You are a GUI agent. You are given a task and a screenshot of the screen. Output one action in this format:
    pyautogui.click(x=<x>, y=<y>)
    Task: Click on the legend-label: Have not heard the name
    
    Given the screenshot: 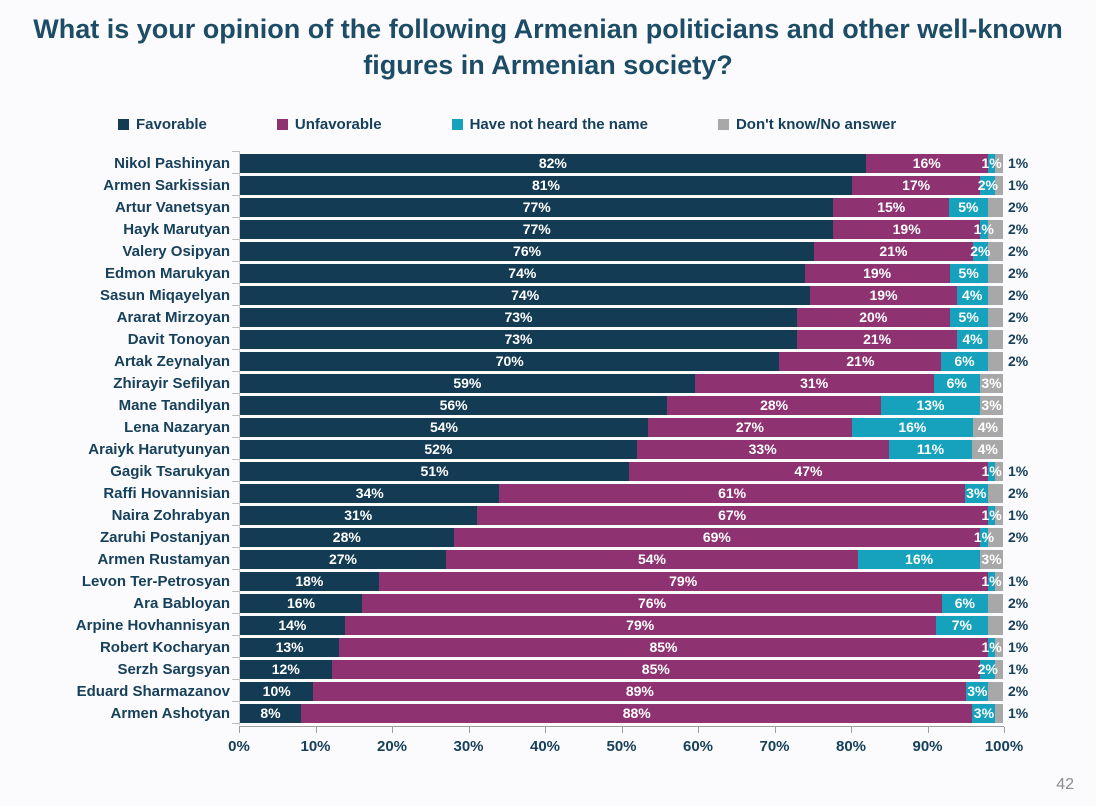 What is the action you would take?
    pyautogui.click(x=558, y=124)
    